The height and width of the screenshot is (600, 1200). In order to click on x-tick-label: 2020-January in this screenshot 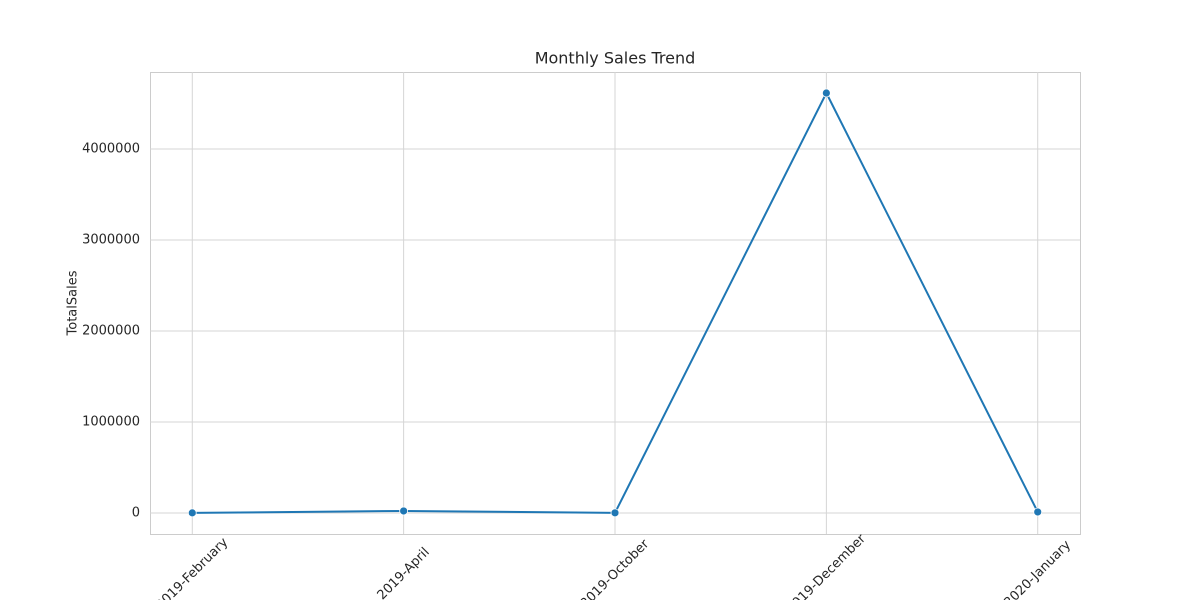, I will do `click(1037, 568)`.